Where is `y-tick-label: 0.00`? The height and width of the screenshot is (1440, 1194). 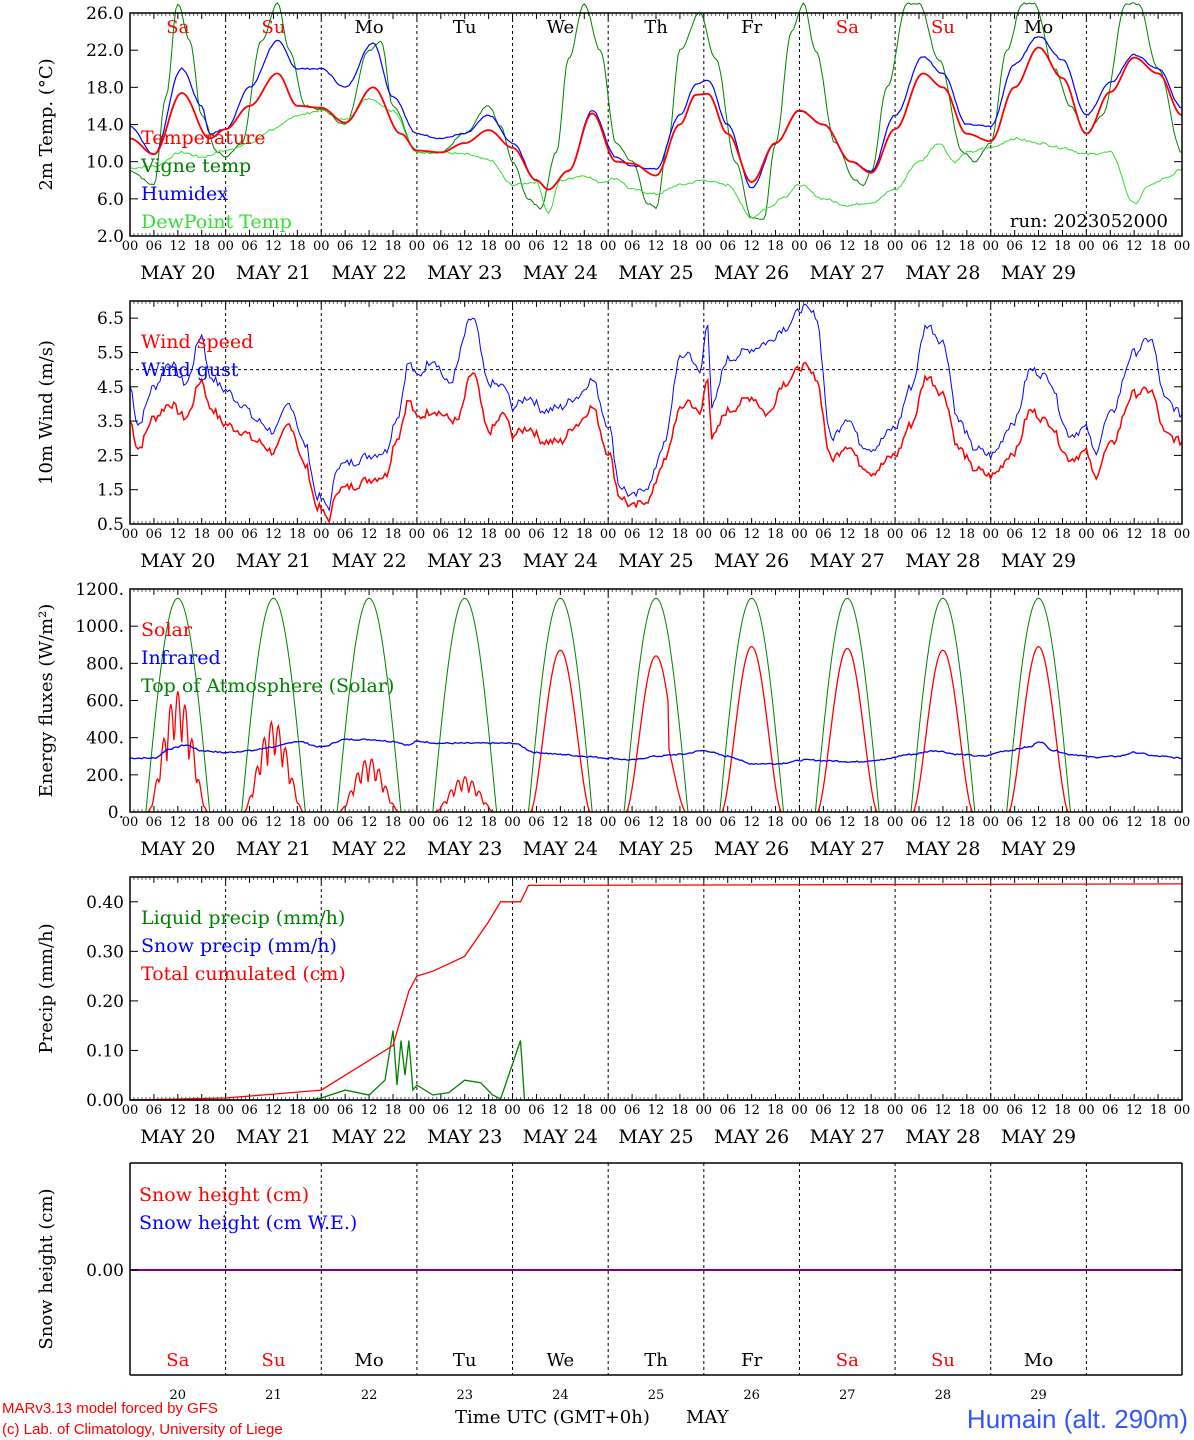
y-tick-label: 0.00 is located at coordinates (105, 1101).